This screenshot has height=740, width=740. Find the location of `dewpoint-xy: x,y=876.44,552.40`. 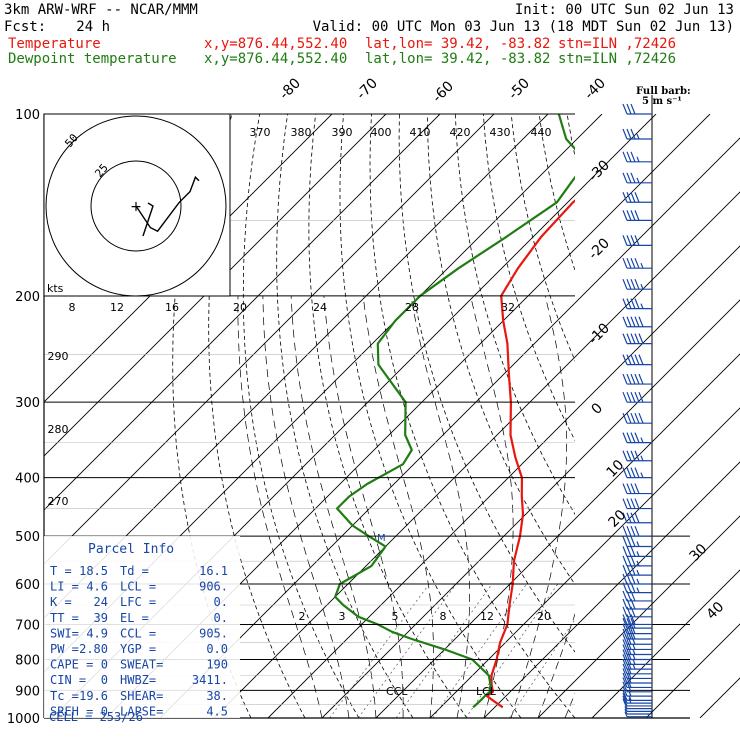

dewpoint-xy: x,y=876.44,552.40 is located at coordinates (275, 59).